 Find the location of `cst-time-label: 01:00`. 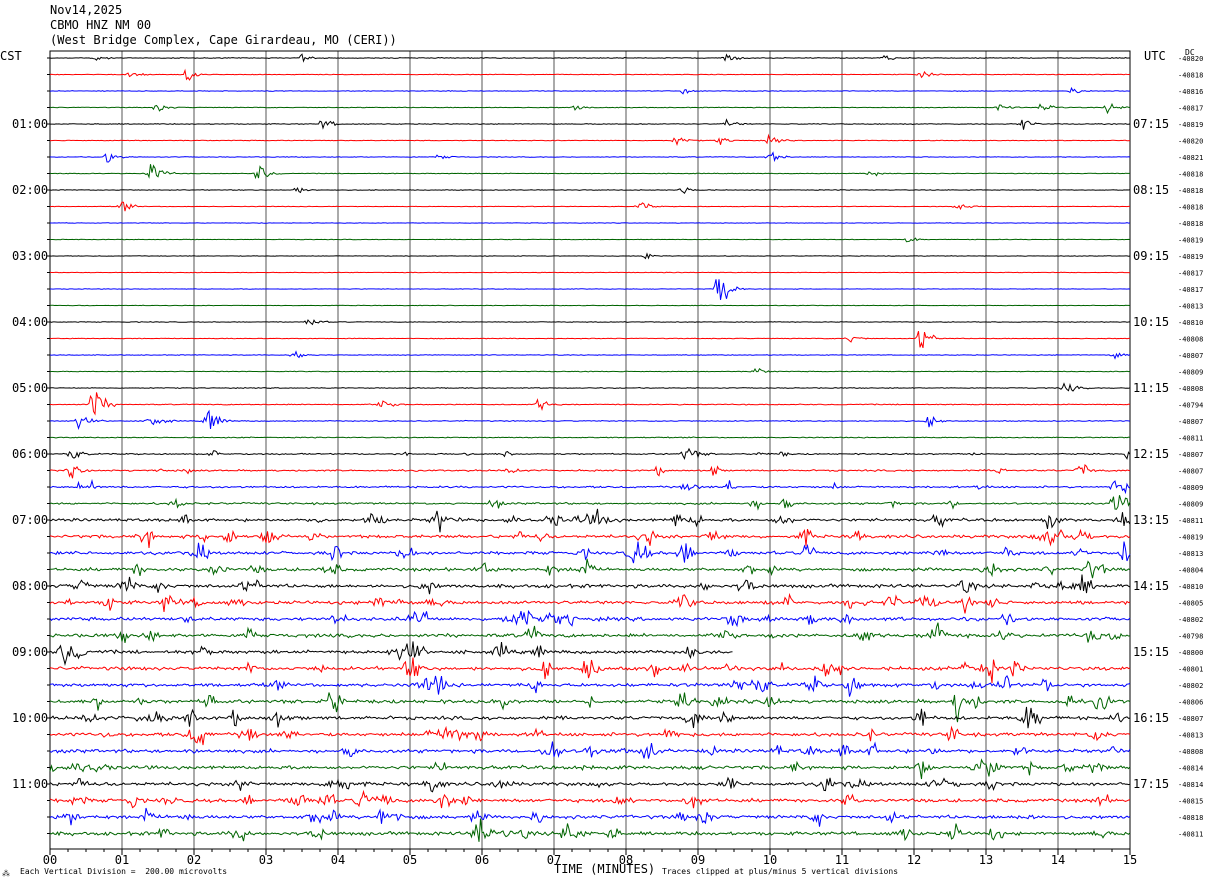

cst-time-label: 01:00 is located at coordinates (30, 124).